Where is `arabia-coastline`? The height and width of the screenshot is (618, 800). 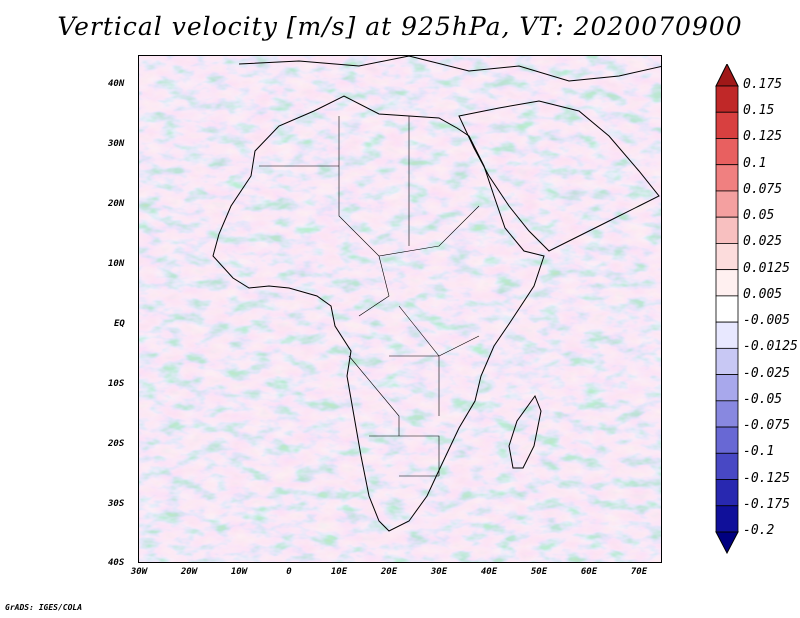
arabia-coastline is located at coordinates (559, 176).